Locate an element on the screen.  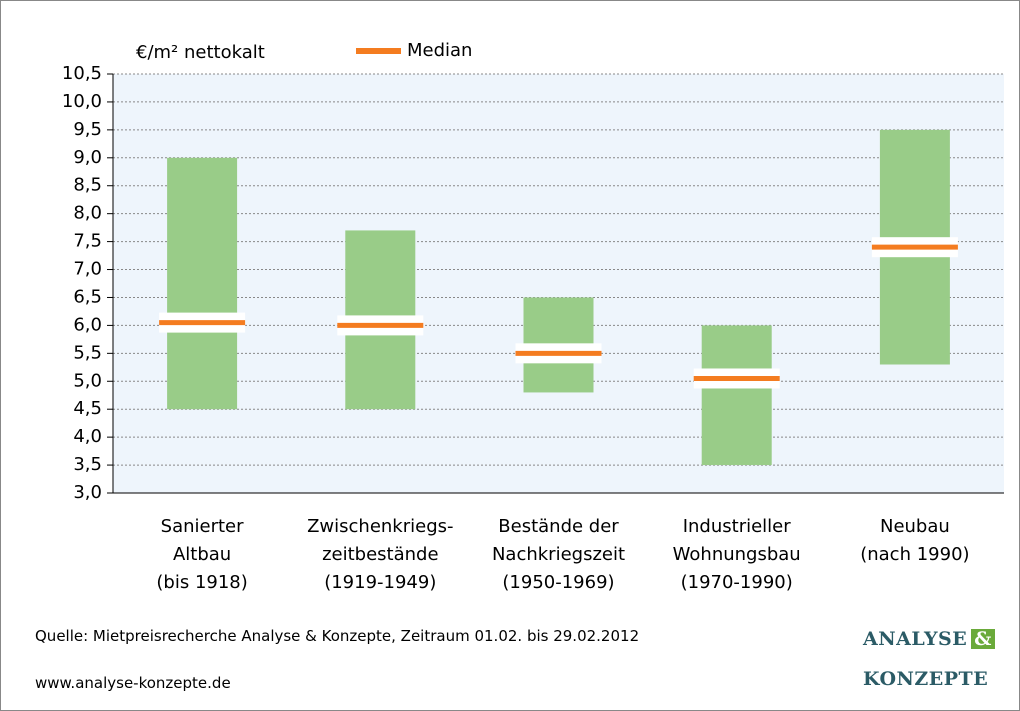
x-tick-label: Neubau (nach 1990) is located at coordinates (915, 540).